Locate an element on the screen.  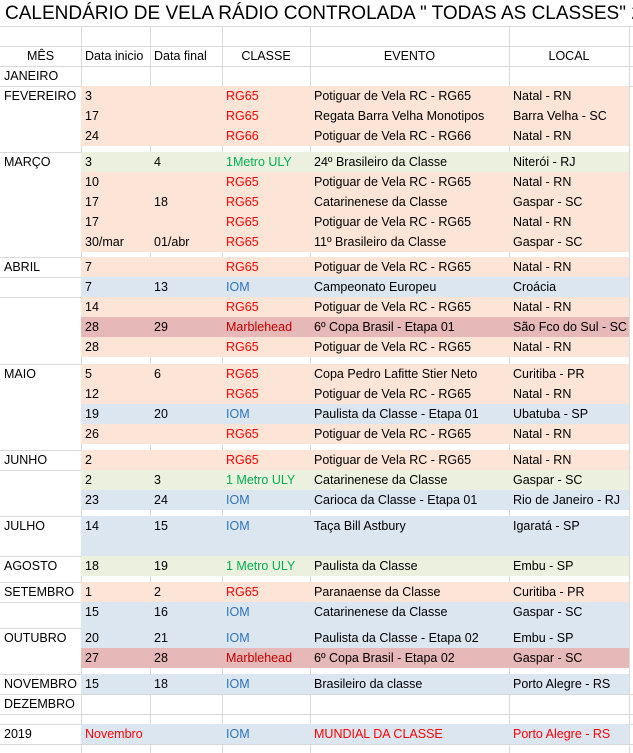
cell-data-inicio: 14 is located at coordinates (92, 526).